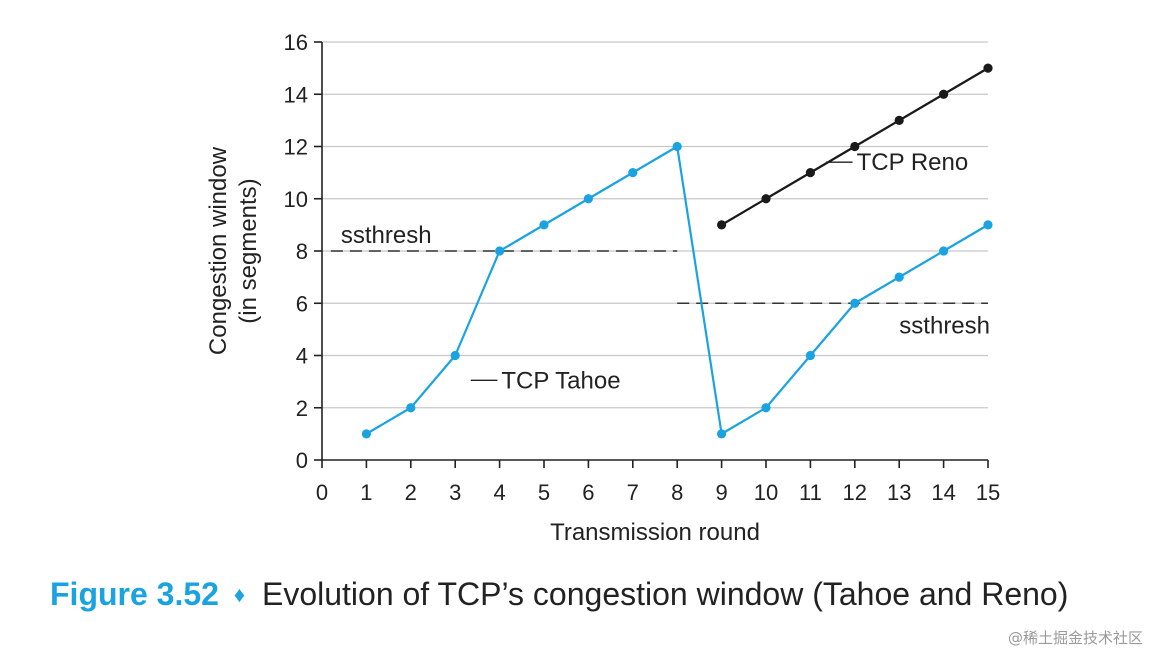 The image size is (1163, 666). Describe the element at coordinates (499, 492) in the screenshot. I see `x-tick-label-4: 4` at that location.